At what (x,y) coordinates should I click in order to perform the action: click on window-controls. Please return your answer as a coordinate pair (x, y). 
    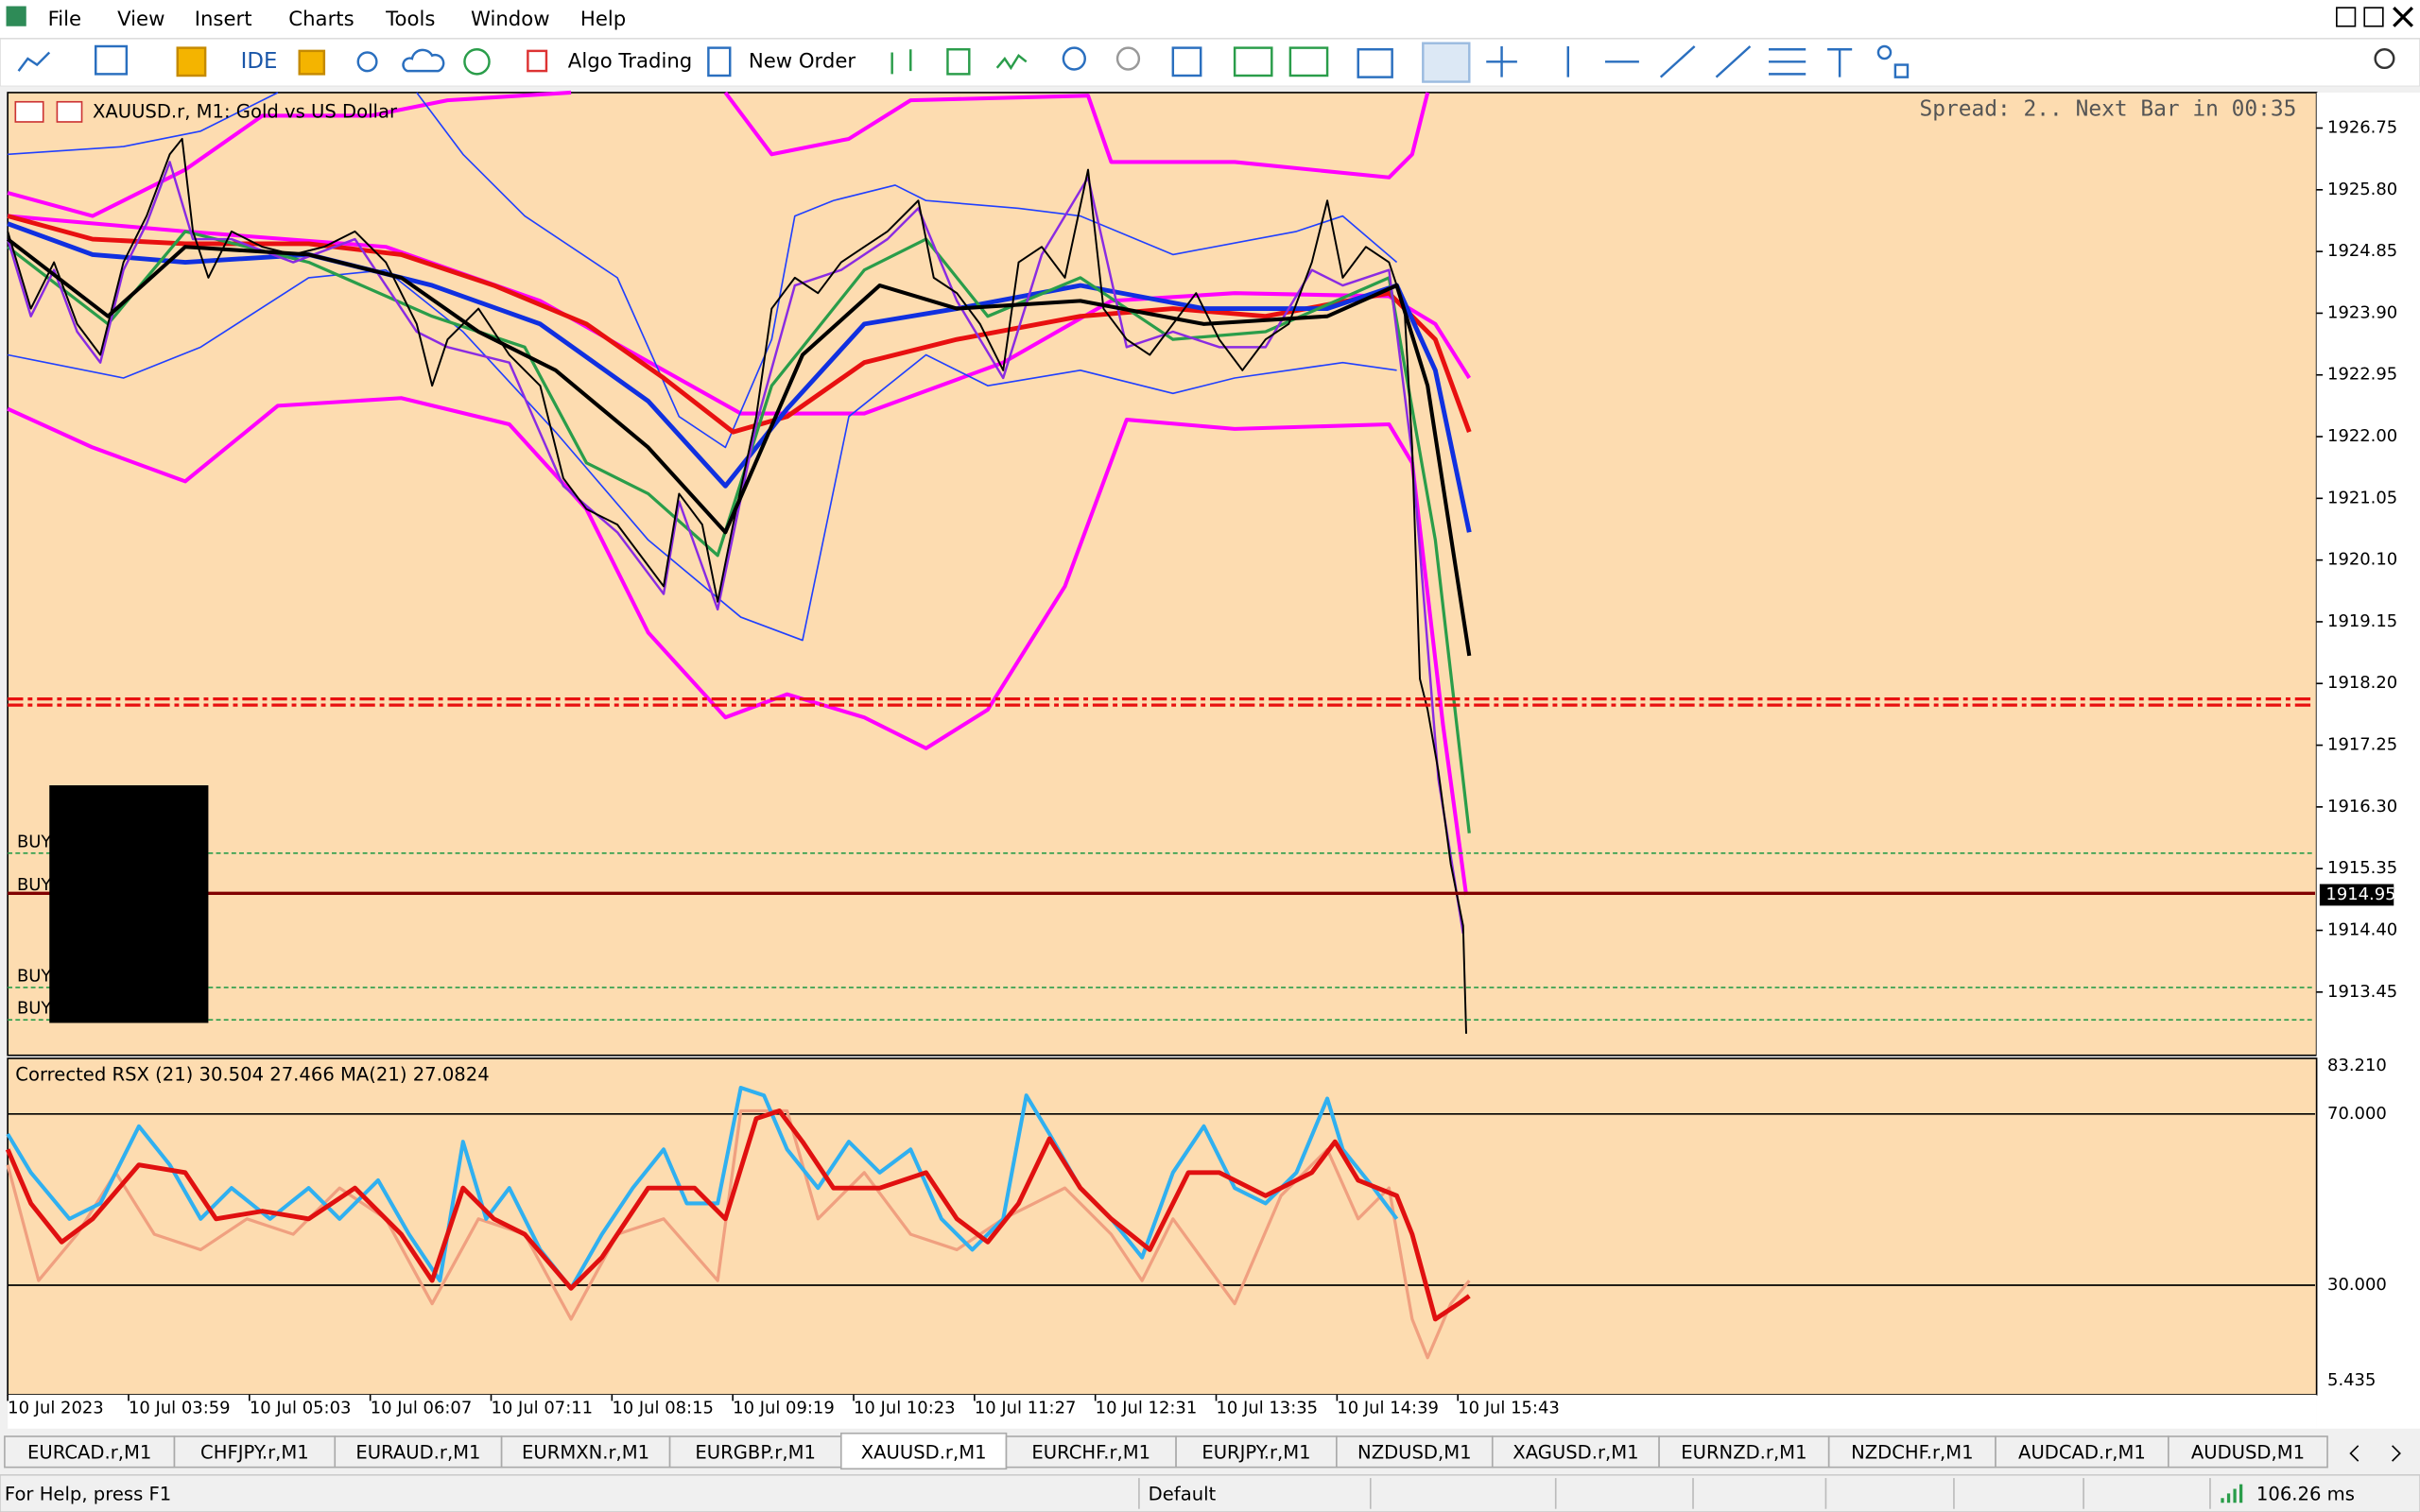
    Looking at the image, I should click on (2374, 17).